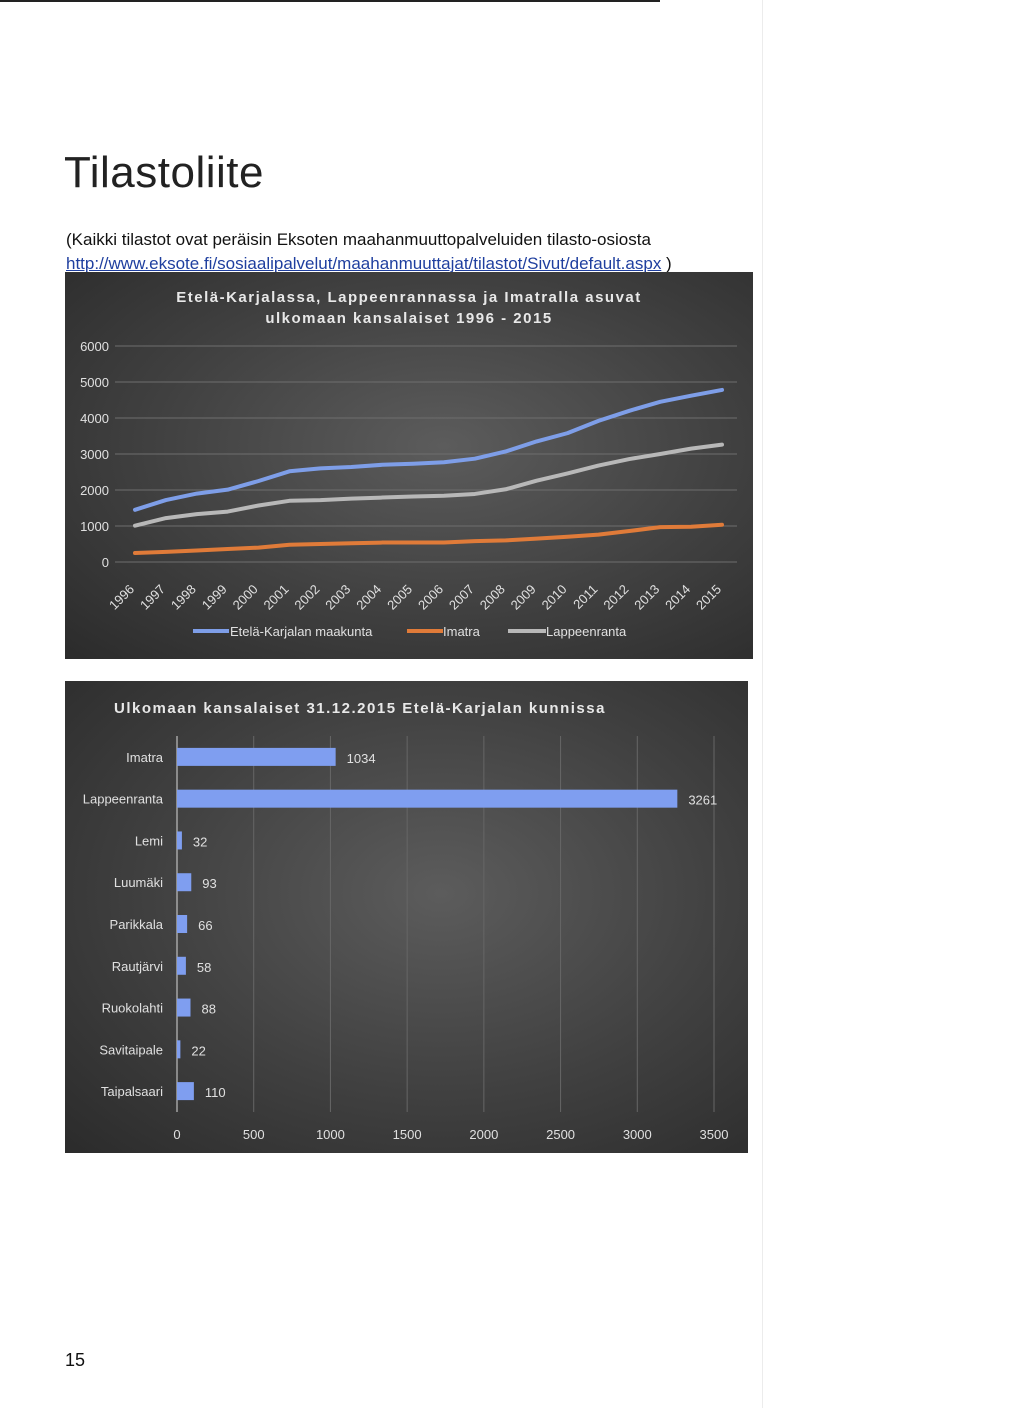 This screenshot has height=1408, width=1024. Describe the element at coordinates (137, 924) in the screenshot. I see `category-label-4: Parikkala` at that location.